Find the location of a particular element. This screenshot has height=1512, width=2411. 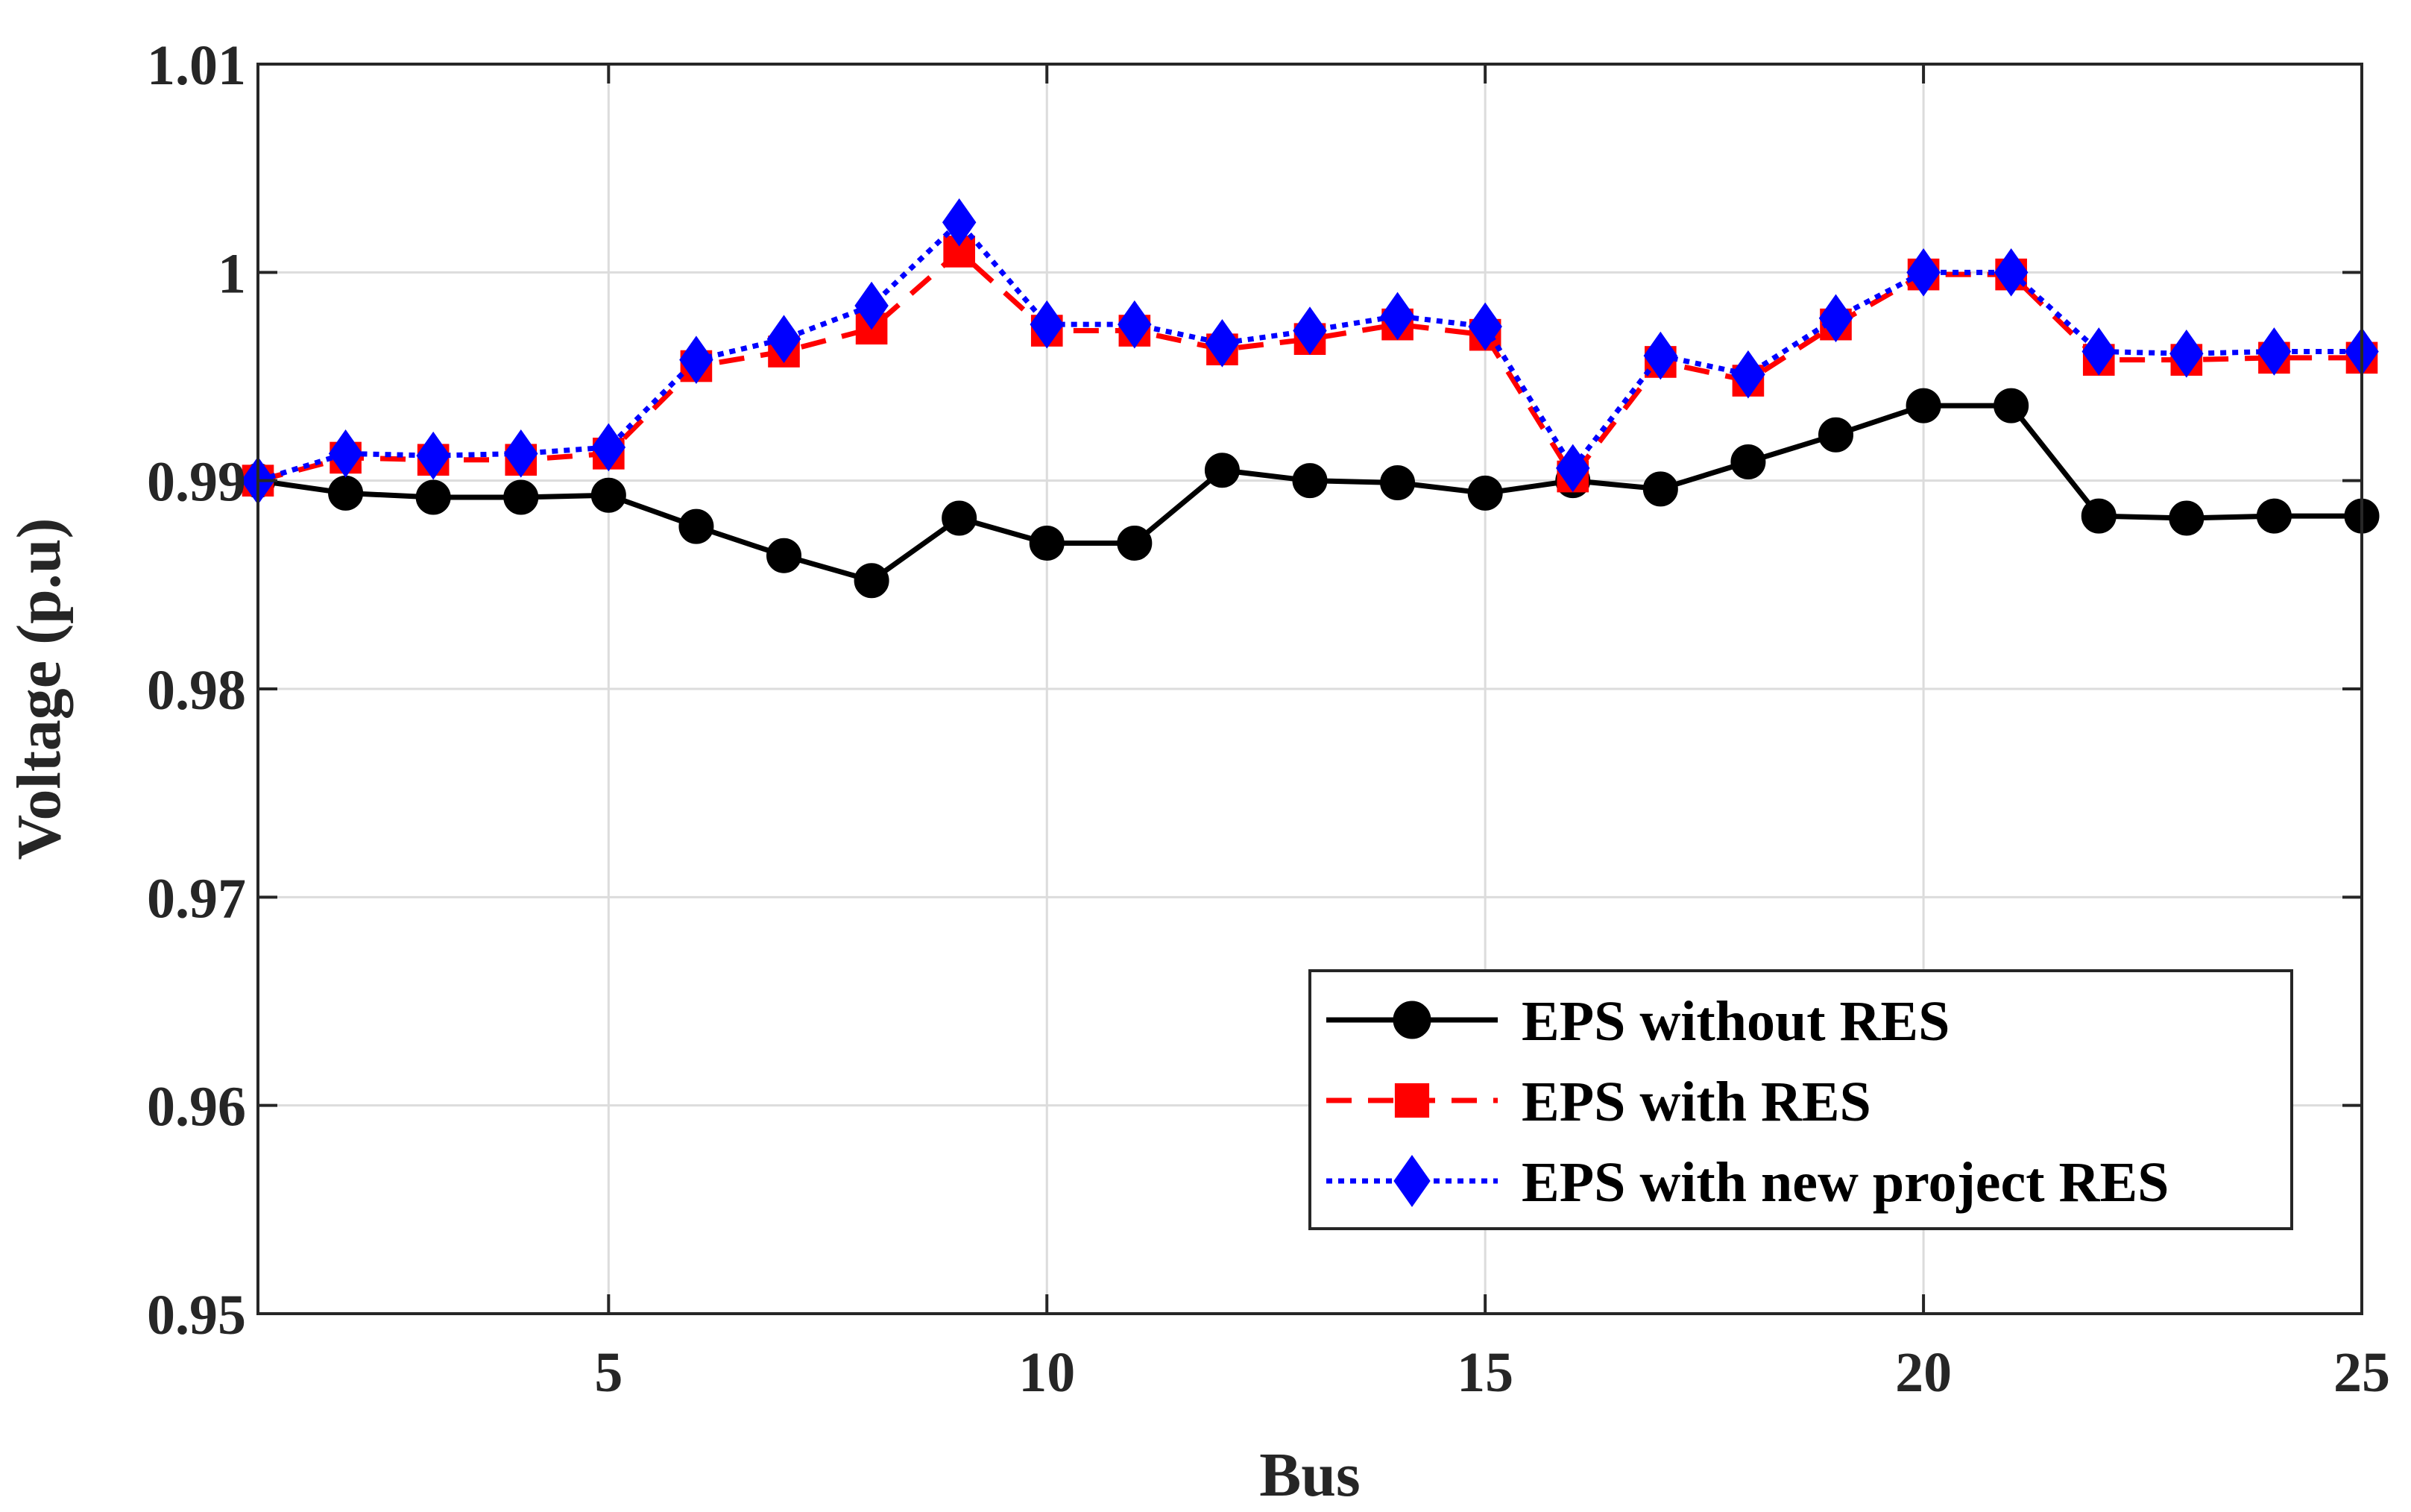

y-tick-label: 1 is located at coordinates (232, 273).